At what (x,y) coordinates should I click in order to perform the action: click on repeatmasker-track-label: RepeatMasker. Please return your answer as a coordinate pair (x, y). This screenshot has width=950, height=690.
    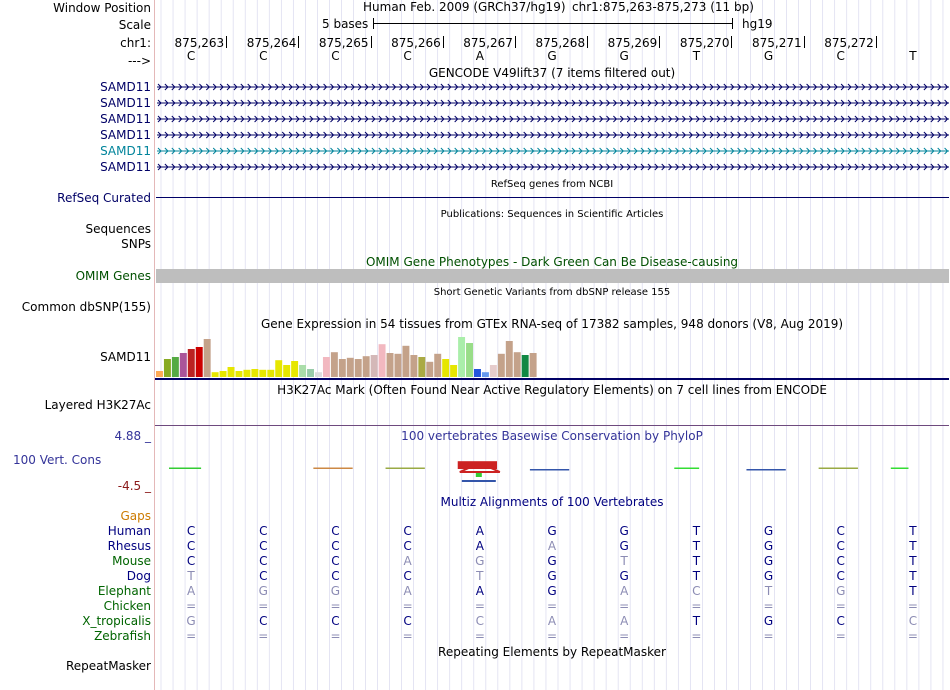
    Looking at the image, I should click on (108, 666).